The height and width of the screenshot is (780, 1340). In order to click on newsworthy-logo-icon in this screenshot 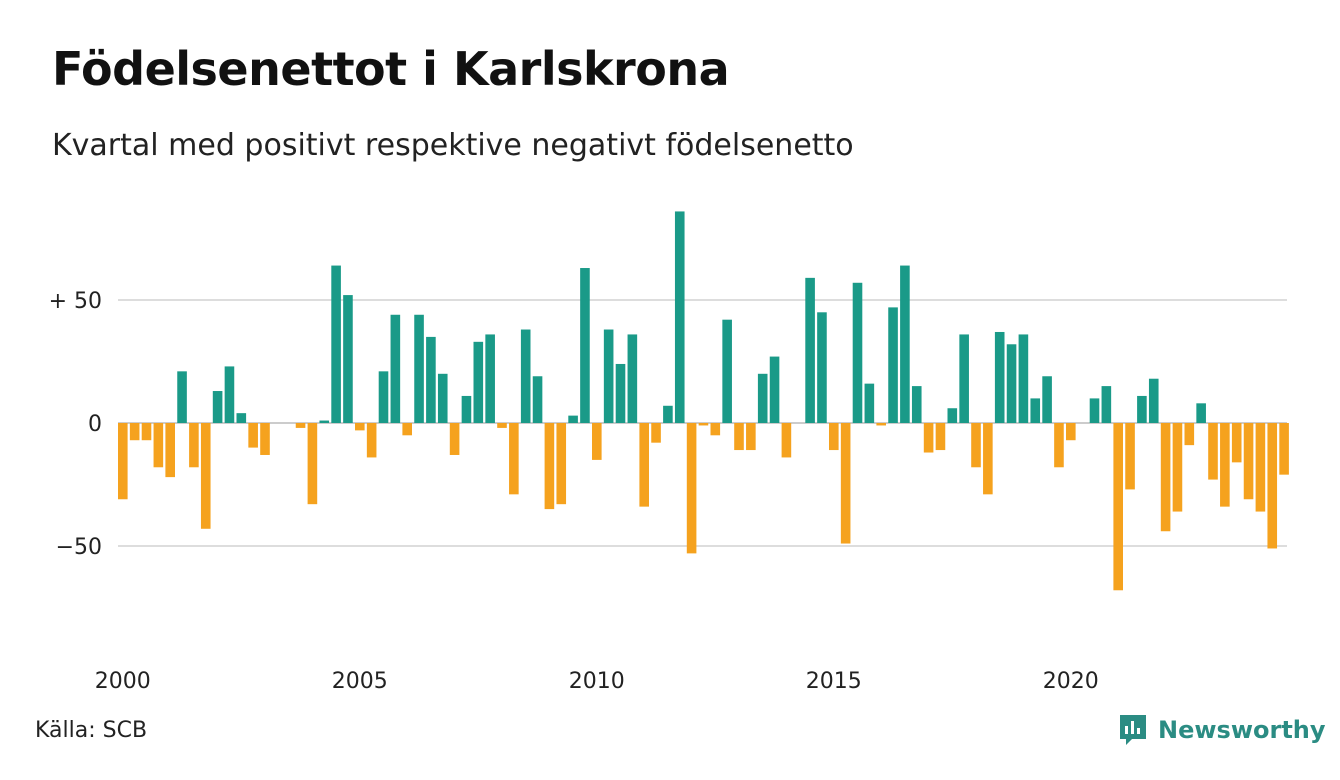, I will do `click(1133, 730)`.